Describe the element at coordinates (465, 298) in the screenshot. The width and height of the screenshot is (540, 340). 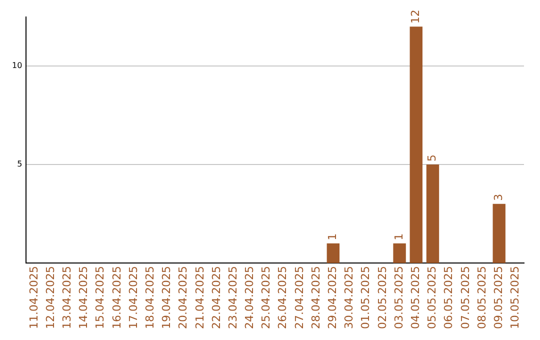
I see `x-tick-label: 07.05.2025` at that location.